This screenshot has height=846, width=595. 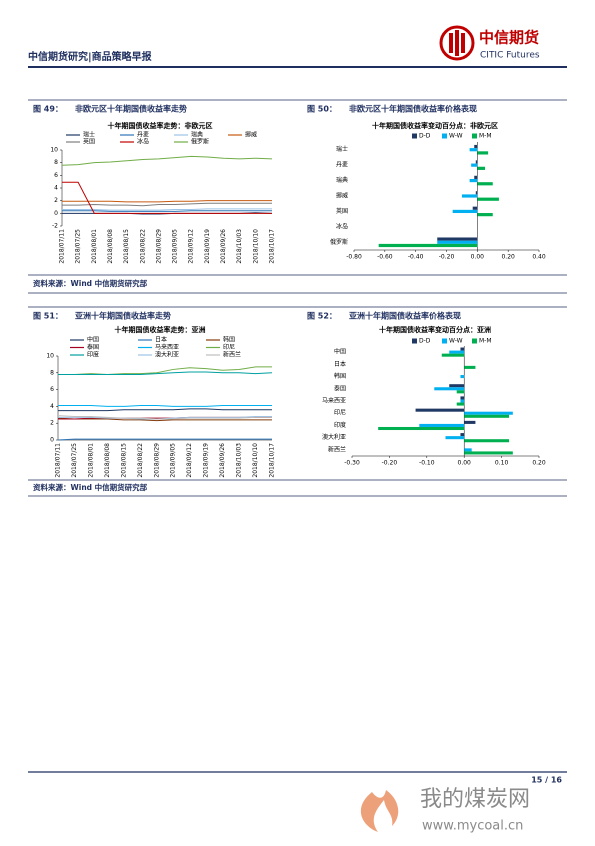 What do you see at coordinates (539, 257) in the screenshot?
I see `x-tick-label: 0.40` at bounding box center [539, 257].